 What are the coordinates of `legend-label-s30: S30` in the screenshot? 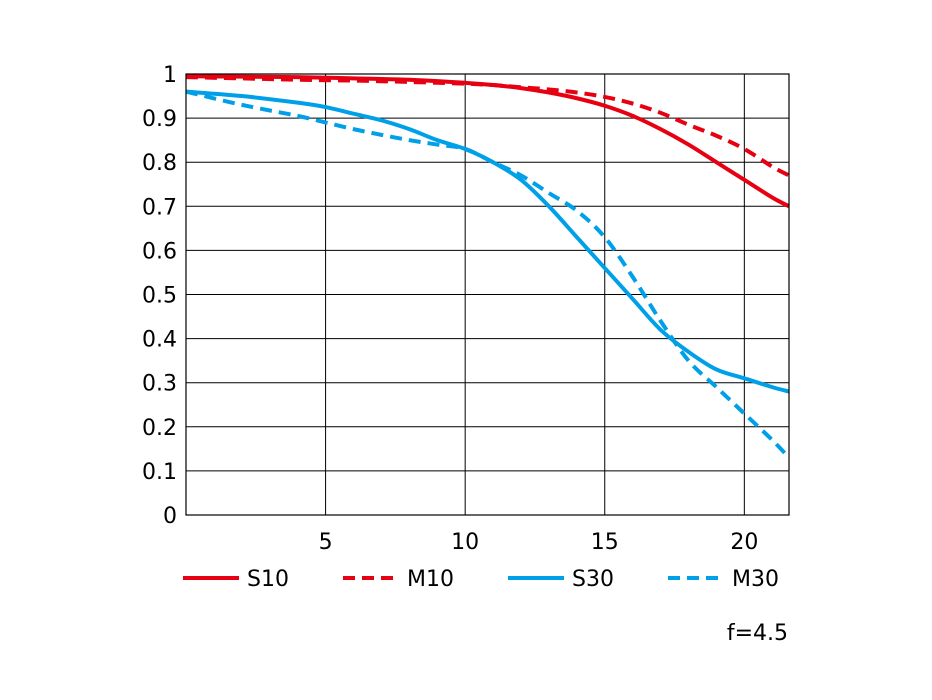 It's located at (593, 579).